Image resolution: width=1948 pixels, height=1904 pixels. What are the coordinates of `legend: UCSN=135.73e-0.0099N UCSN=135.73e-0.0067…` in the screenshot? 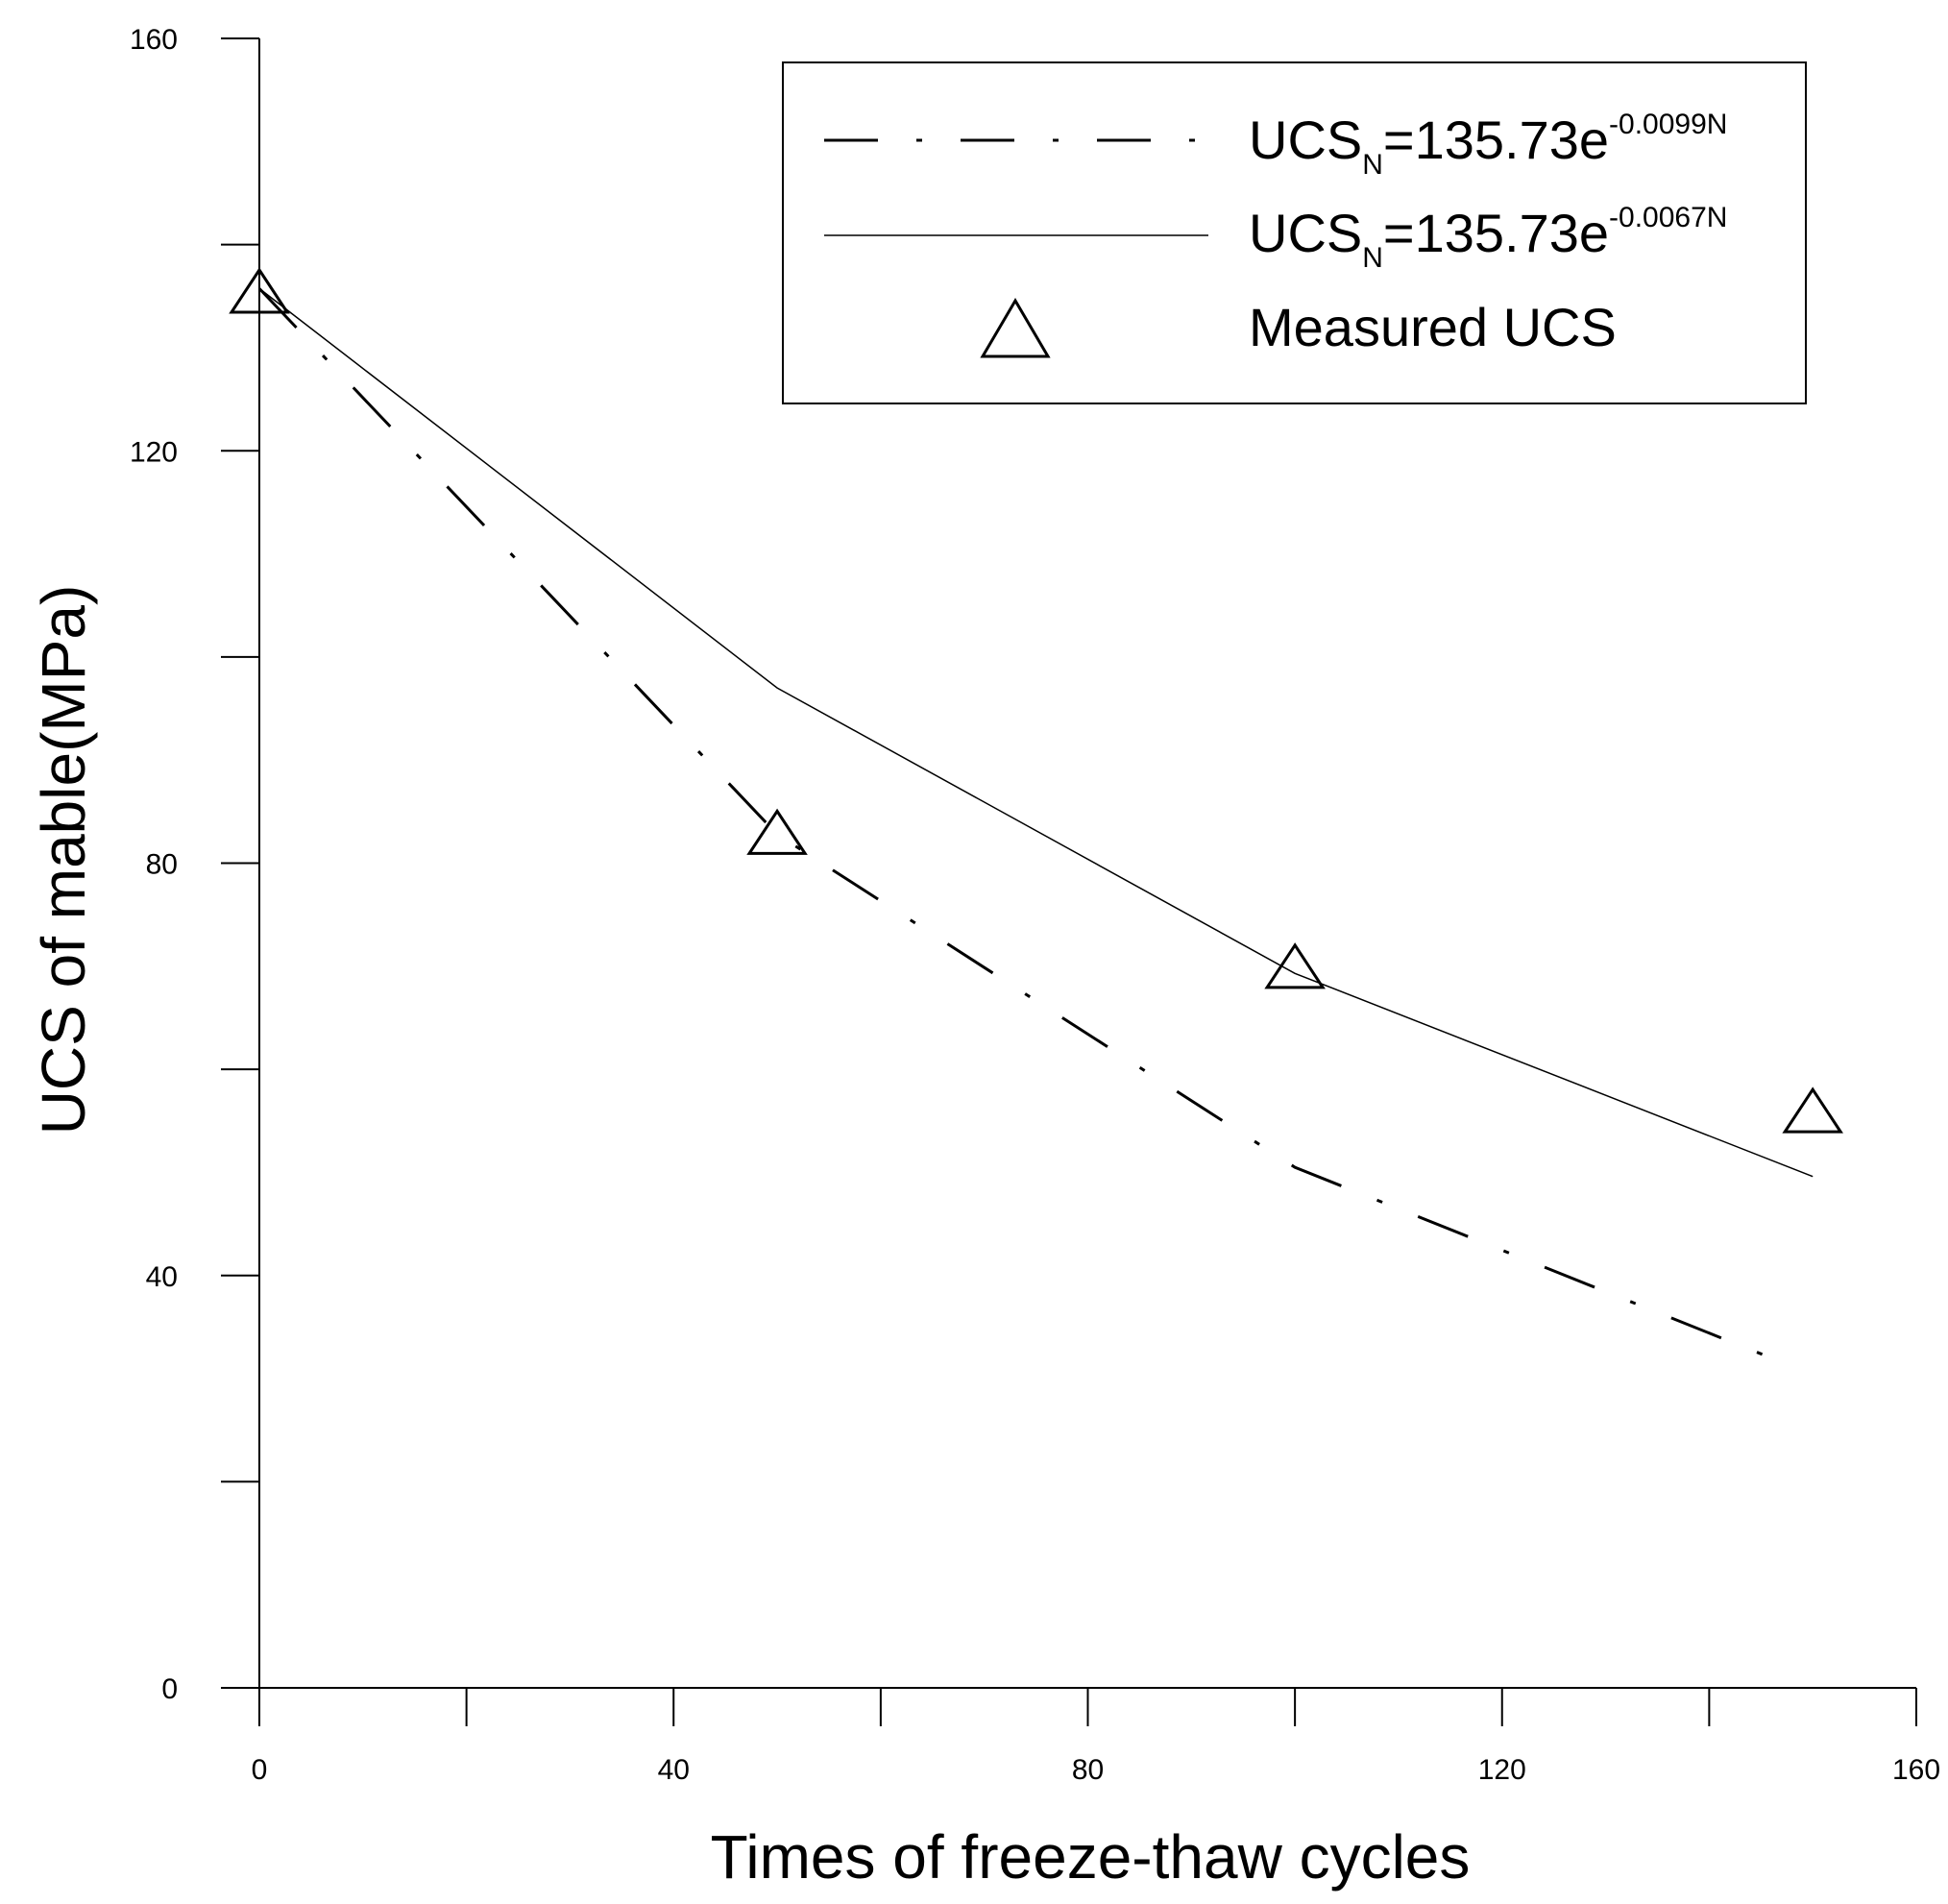 It's located at (1294, 233).